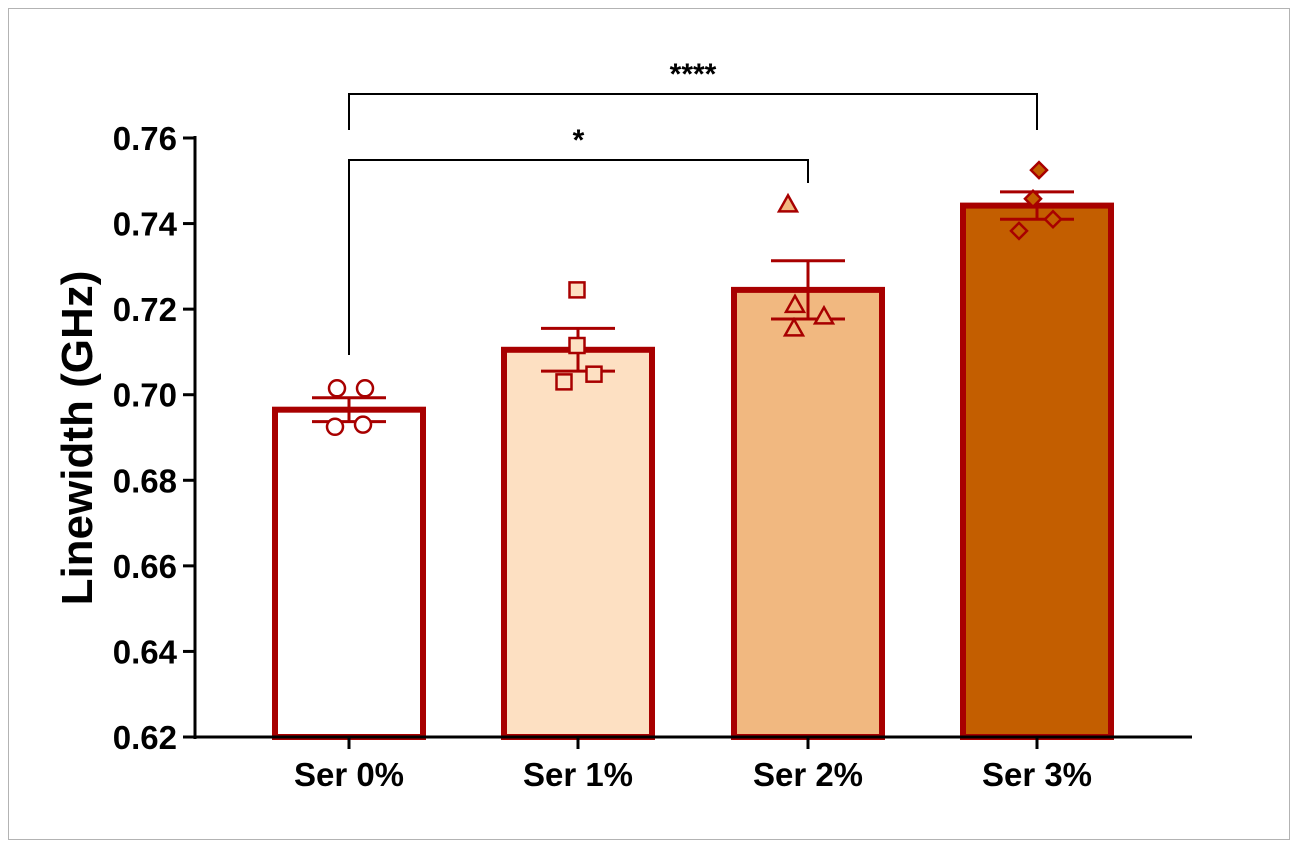 The image size is (1298, 848). What do you see at coordinates (145, 224) in the screenshot?
I see `y-tick-label-6: 0.74` at bounding box center [145, 224].